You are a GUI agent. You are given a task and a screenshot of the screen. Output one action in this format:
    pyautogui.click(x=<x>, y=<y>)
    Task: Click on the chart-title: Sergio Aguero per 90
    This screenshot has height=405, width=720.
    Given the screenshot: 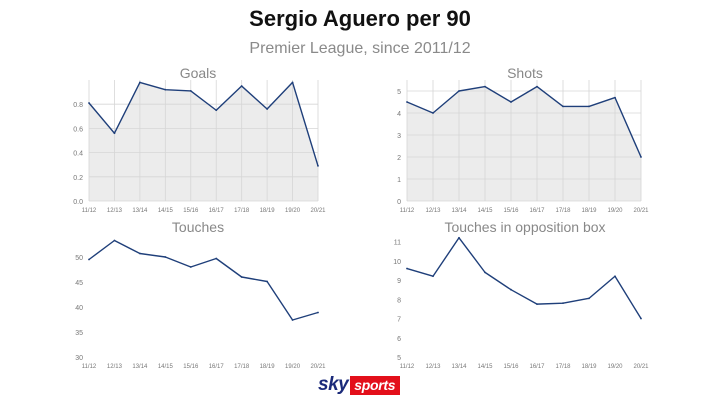 What is the action you would take?
    pyautogui.click(x=360, y=18)
    